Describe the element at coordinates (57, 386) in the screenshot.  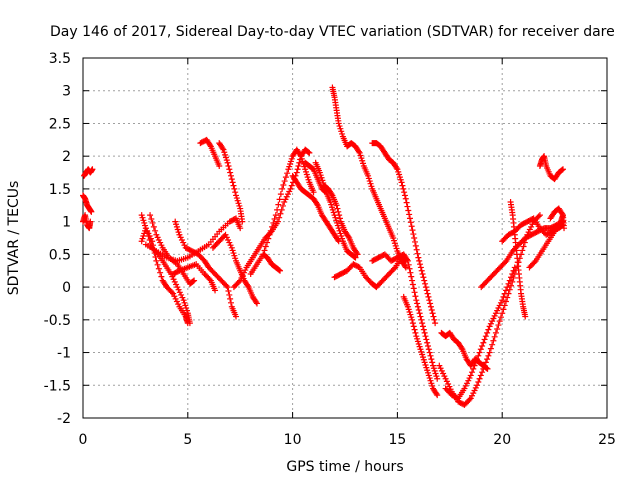
I see `y-tick-label: -1.5` at that location.